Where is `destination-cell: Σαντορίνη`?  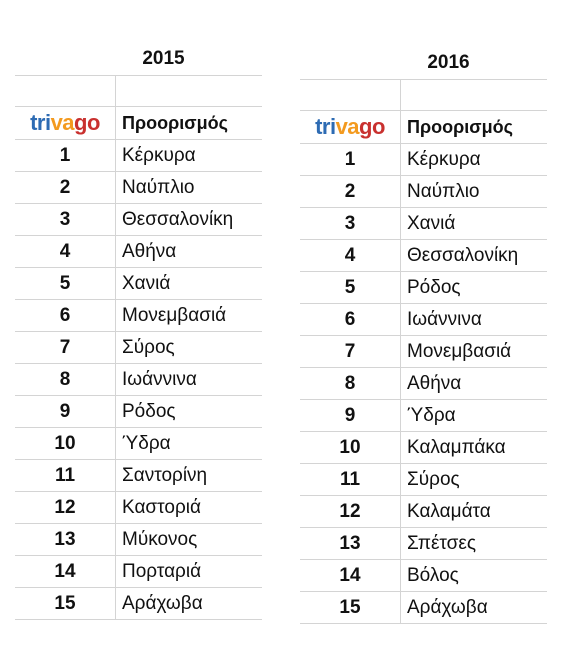
destination-cell: Σαντορίνη is located at coordinates (188, 475).